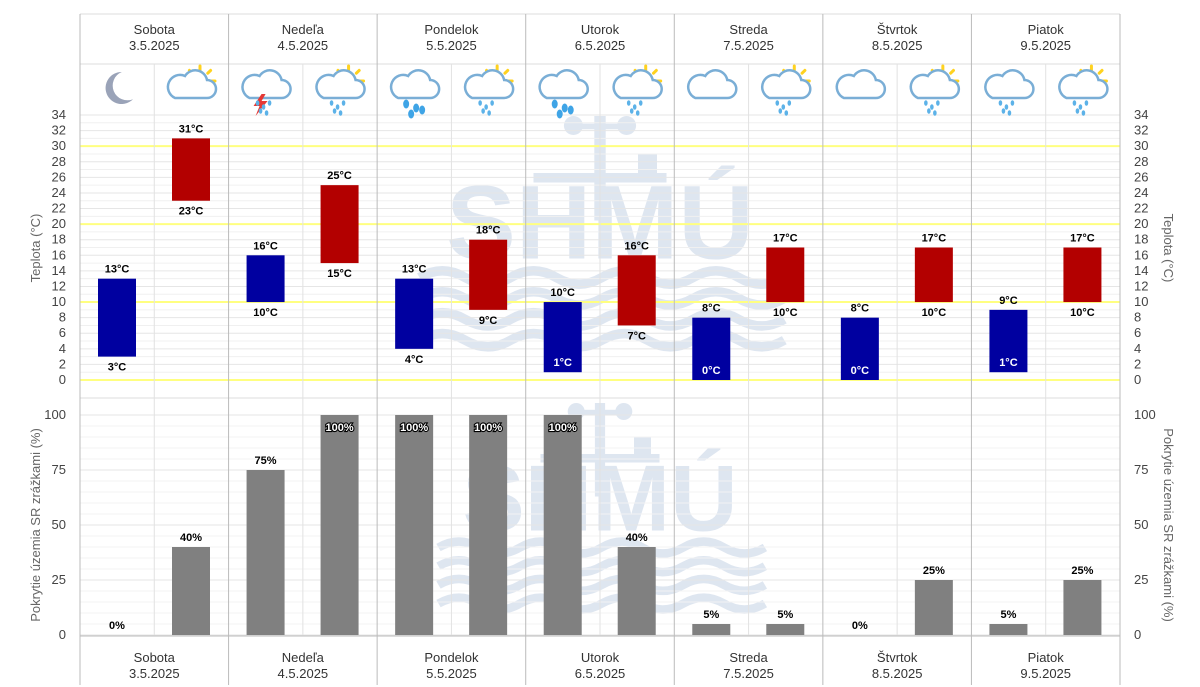 Image resolution: width=1200 pixels, height=687 pixels. Describe the element at coordinates (35, 248) in the screenshot. I see `temperature-axis-title-left: Teplota (°C)` at that location.